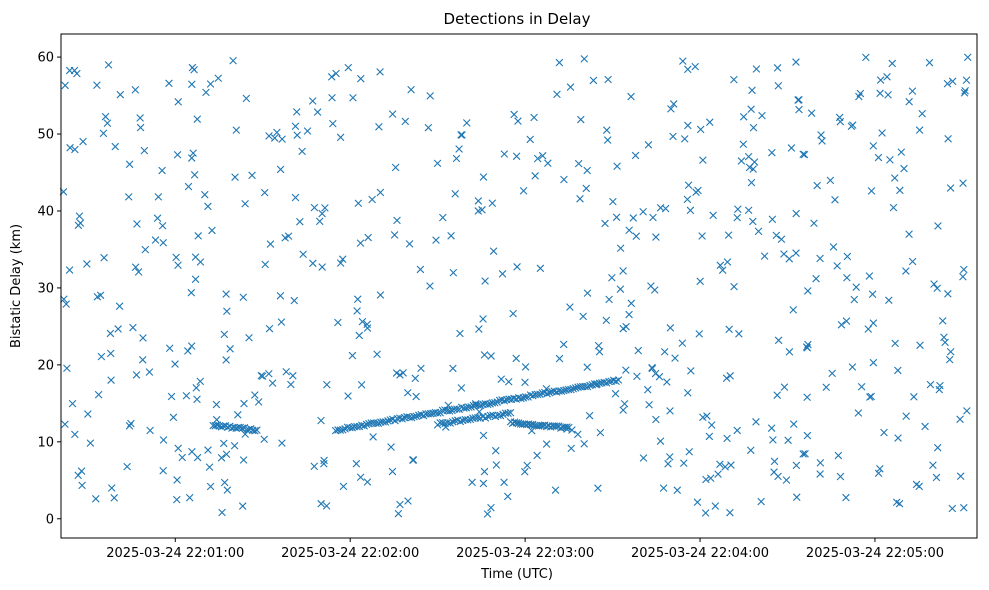  Describe the element at coordinates (45, 135) in the screenshot. I see `y-tick-label: 50` at that location.